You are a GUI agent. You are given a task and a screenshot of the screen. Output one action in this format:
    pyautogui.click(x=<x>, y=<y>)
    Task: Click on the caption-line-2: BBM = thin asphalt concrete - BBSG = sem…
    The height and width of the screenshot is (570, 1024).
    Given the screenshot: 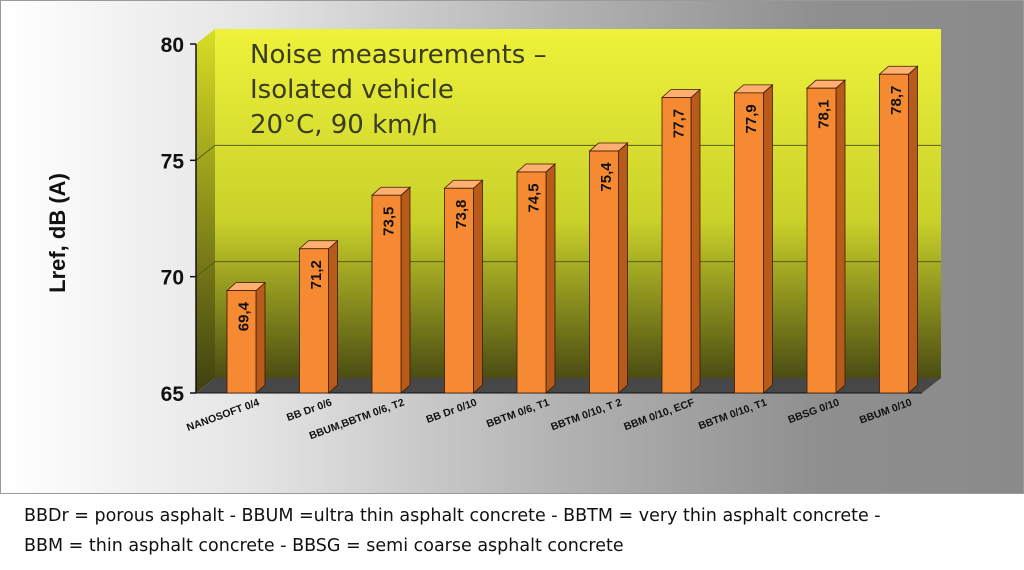 What is the action you would take?
    pyautogui.click(x=324, y=546)
    